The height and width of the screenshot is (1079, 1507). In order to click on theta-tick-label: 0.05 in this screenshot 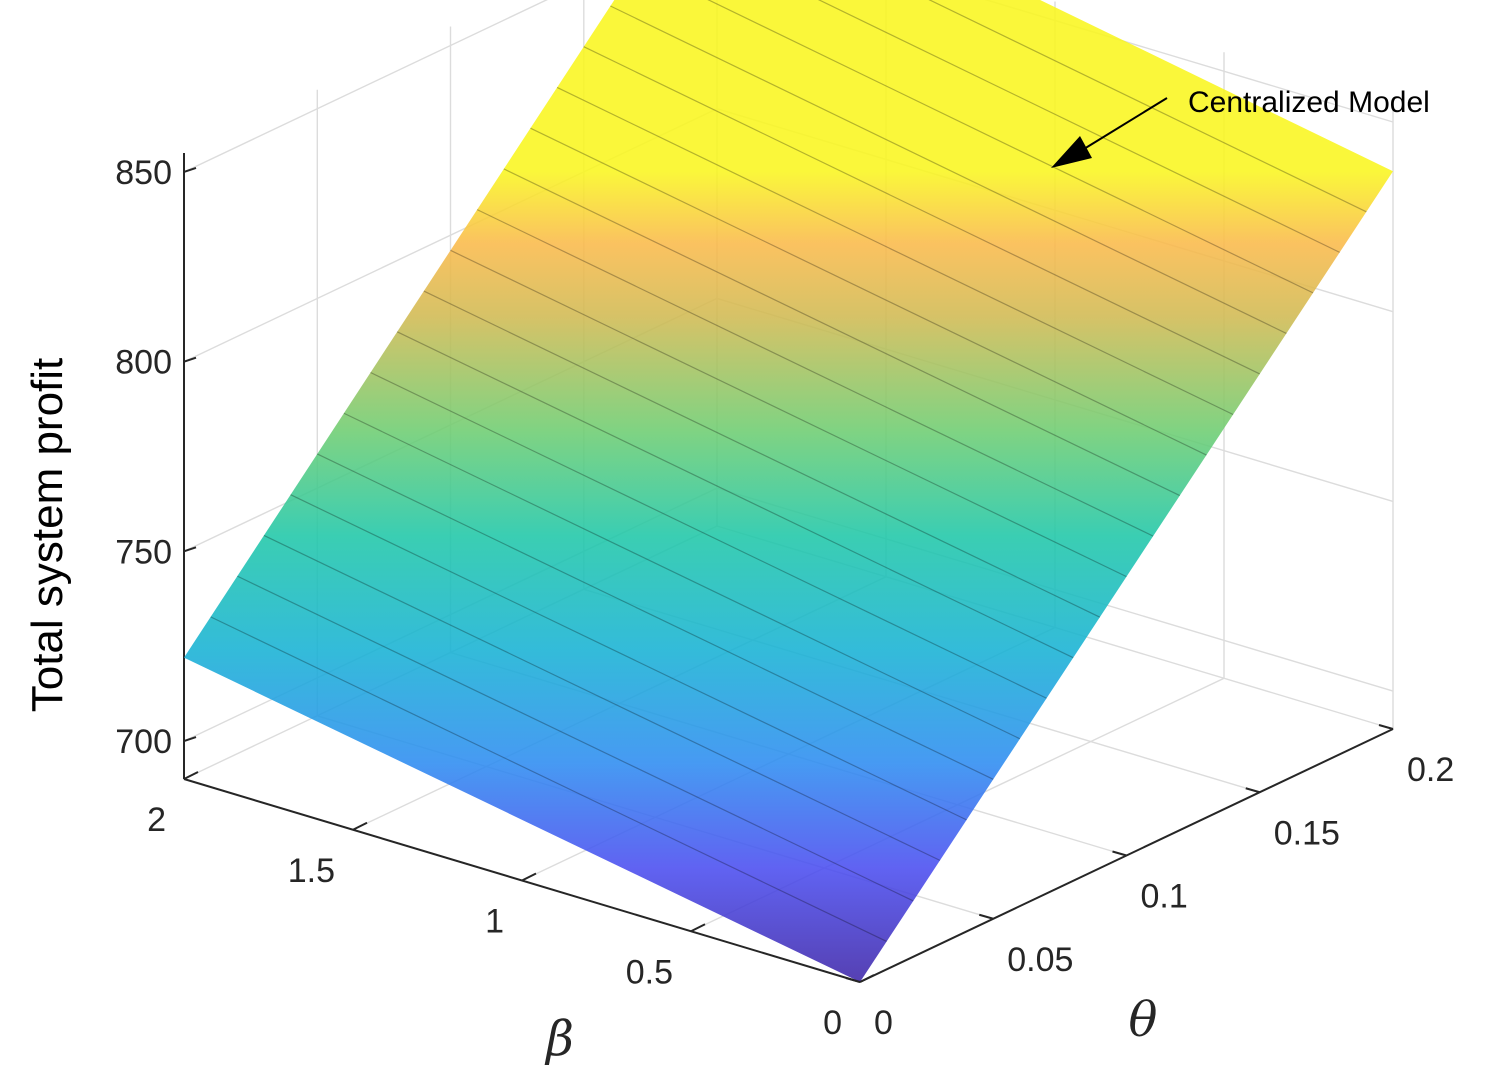, I will do `click(1040, 960)`.